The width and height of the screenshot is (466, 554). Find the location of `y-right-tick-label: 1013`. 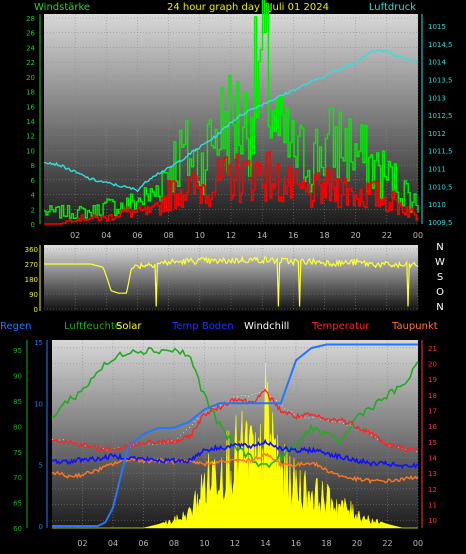

y-right-tick-label: 1013 is located at coordinates (437, 98).